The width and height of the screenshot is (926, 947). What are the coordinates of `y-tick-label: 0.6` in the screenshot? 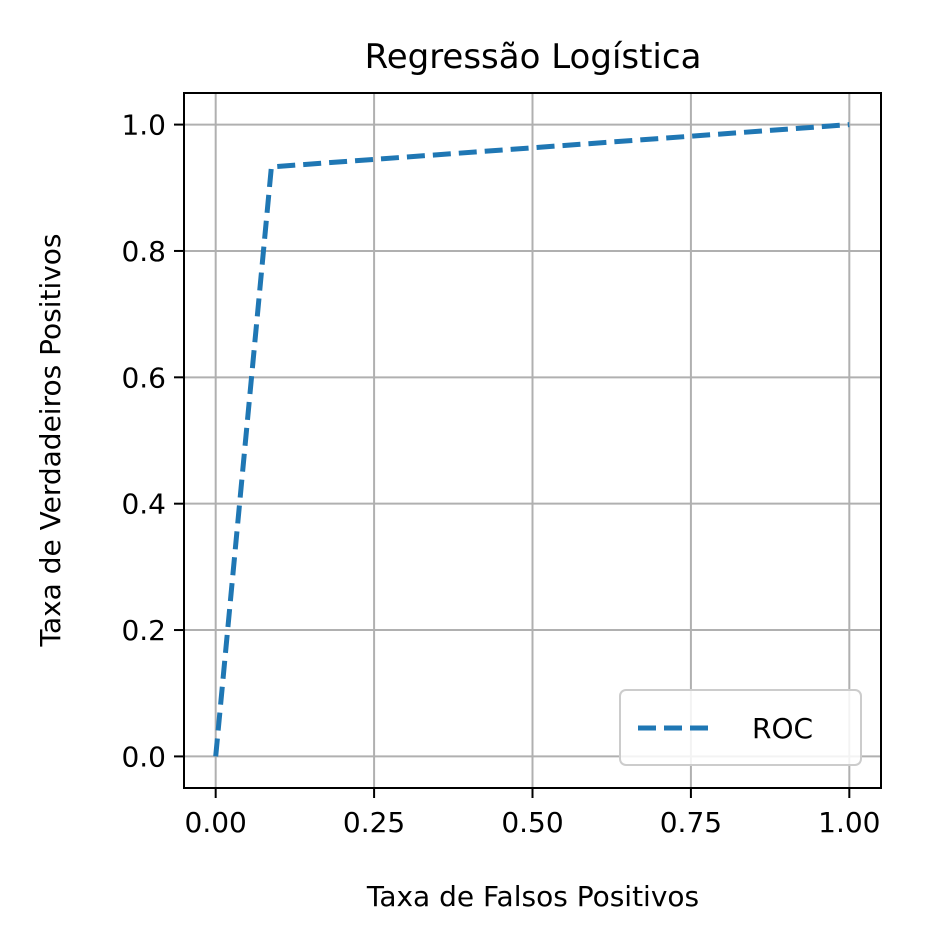 It's located at (143, 377).